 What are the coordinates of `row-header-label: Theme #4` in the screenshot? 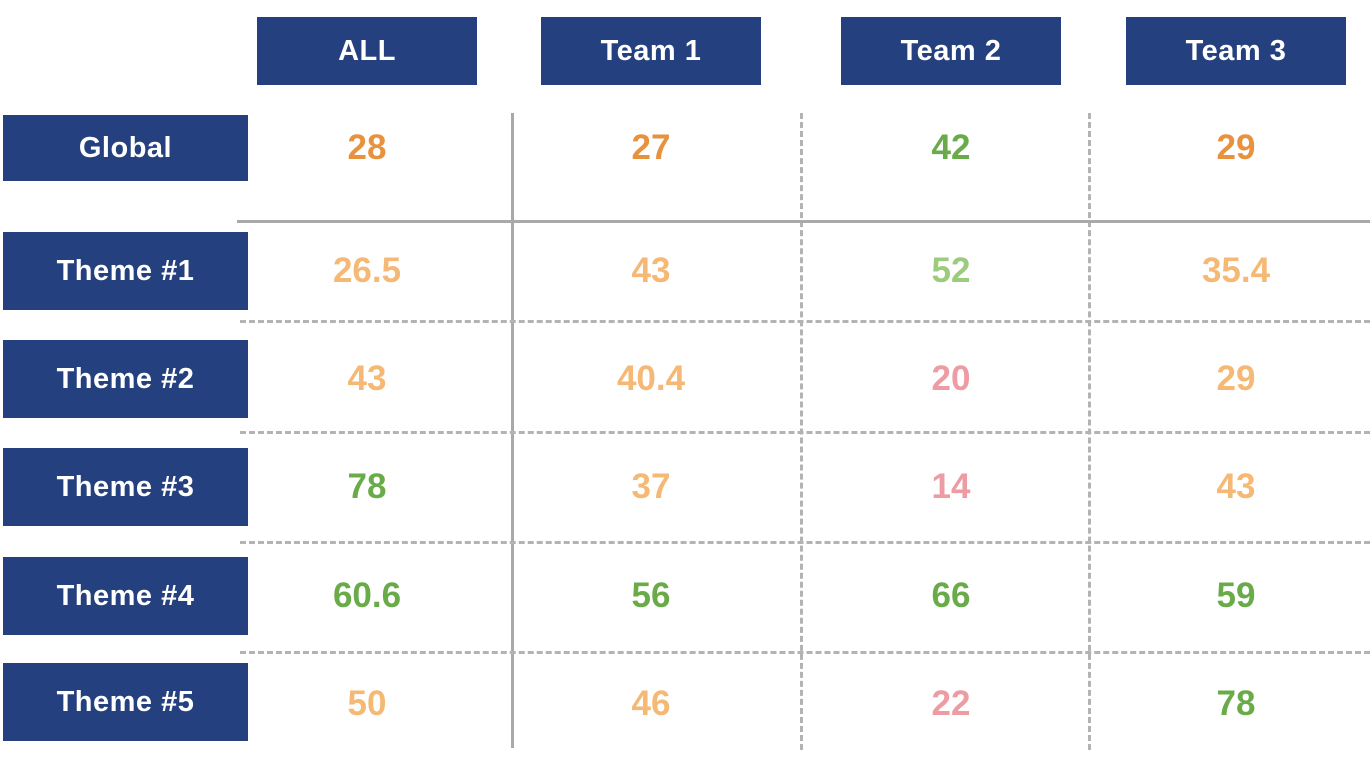 It's located at (125, 595).